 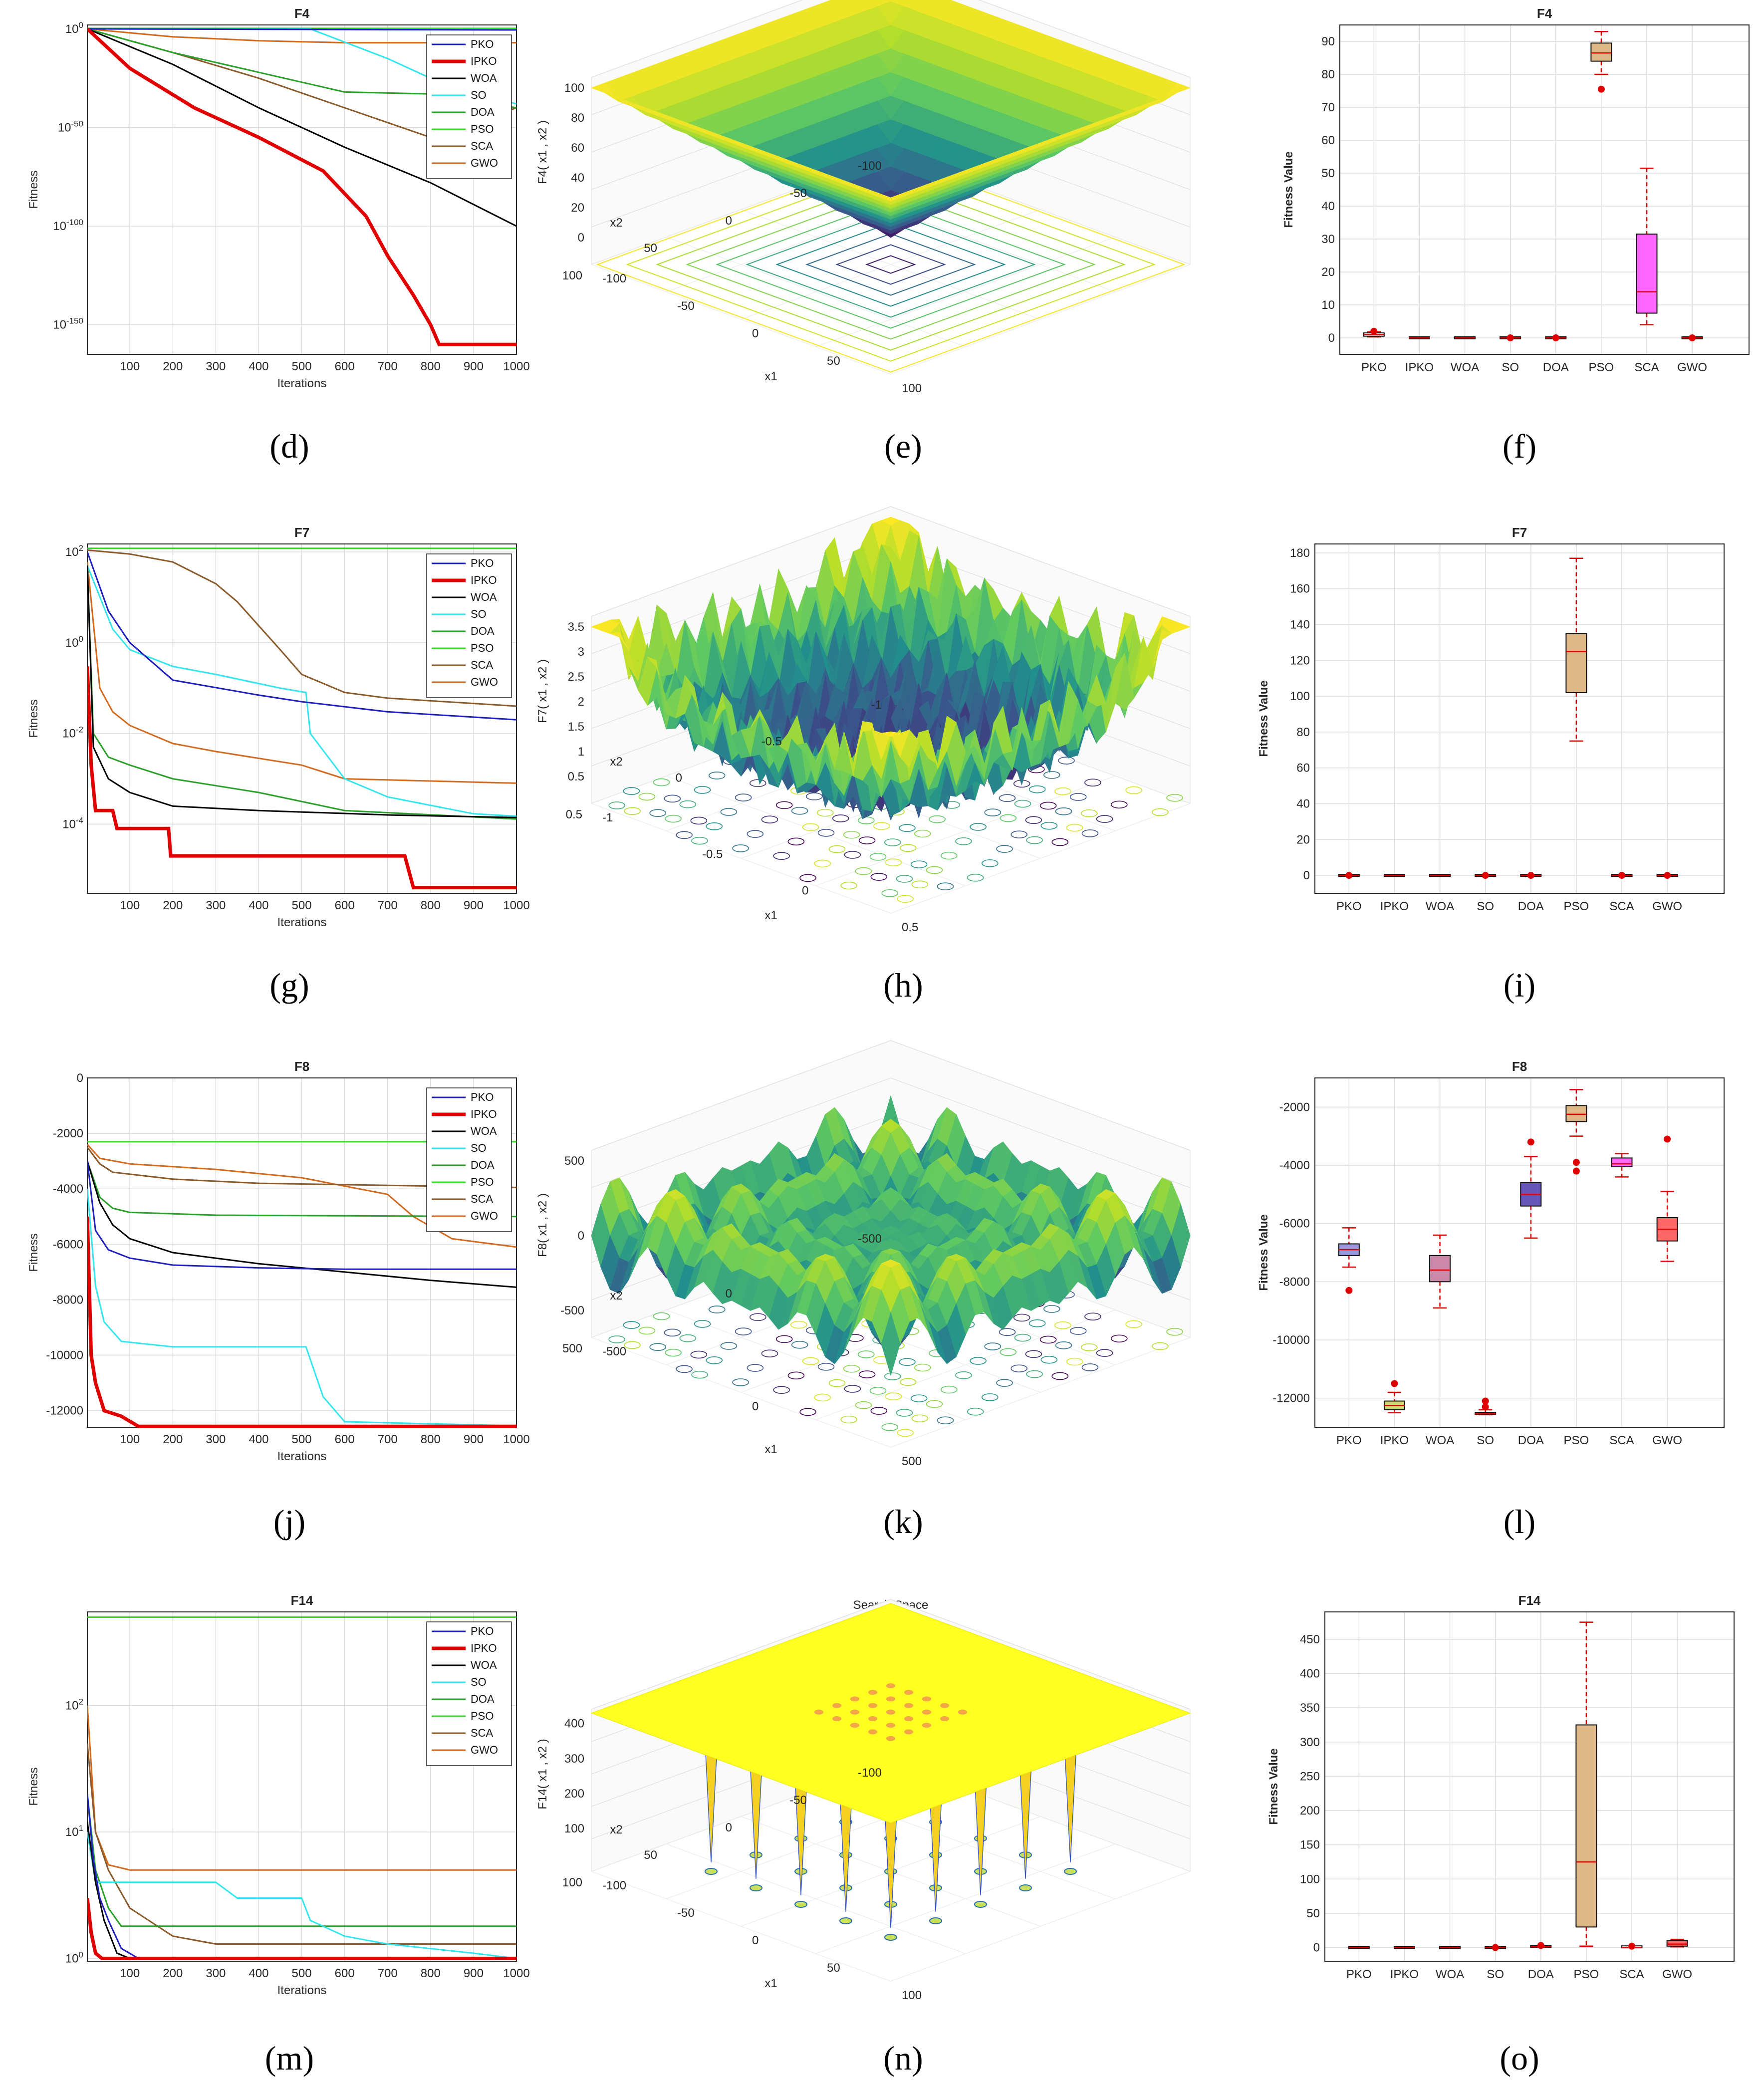 I want to click on x2-tick-label: 500, so click(x=572, y=1349).